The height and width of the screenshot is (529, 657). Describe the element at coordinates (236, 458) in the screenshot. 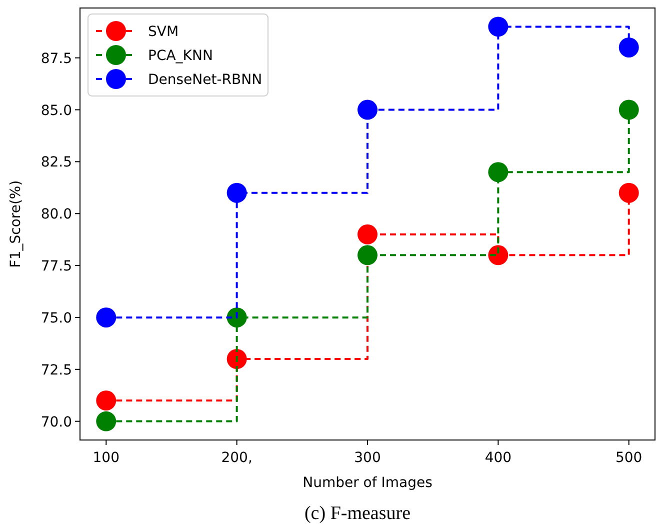

I see `x-tick-label: 200,` at that location.